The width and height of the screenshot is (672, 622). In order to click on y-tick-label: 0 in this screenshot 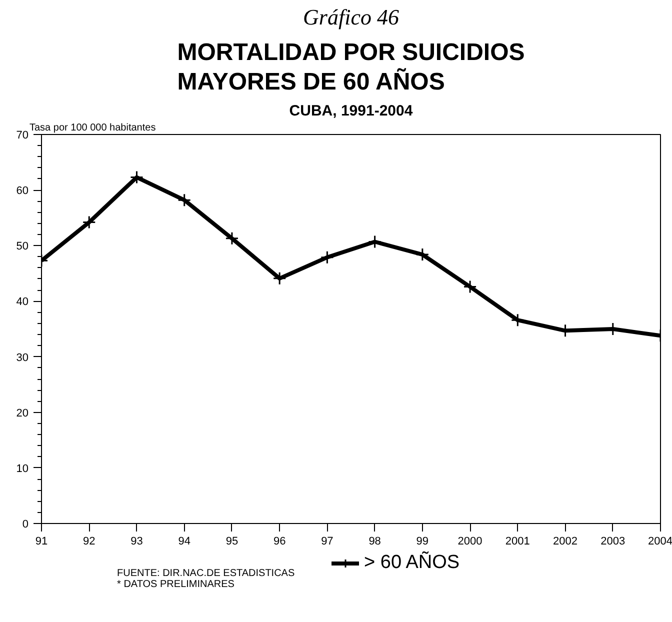, I will do `click(25, 524)`.